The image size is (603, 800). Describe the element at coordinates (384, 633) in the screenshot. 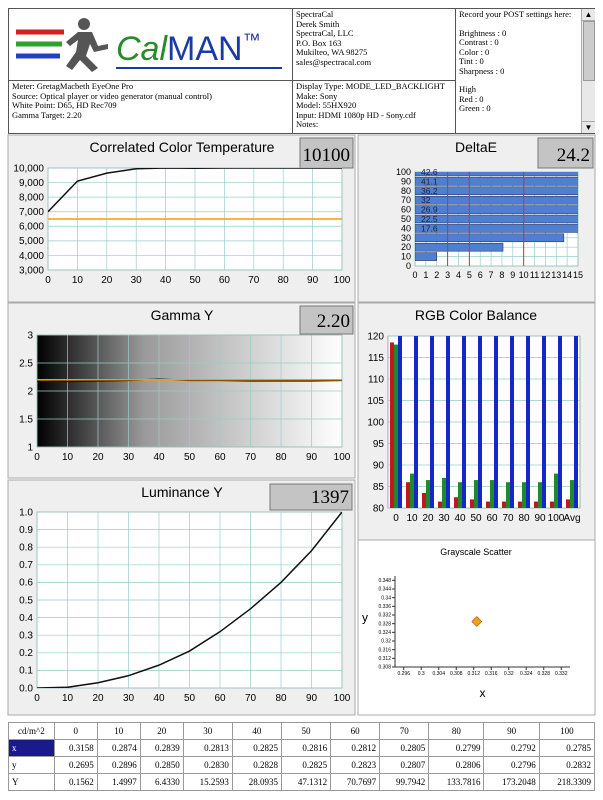

I see `y-tick-label: 0.324` at that location.